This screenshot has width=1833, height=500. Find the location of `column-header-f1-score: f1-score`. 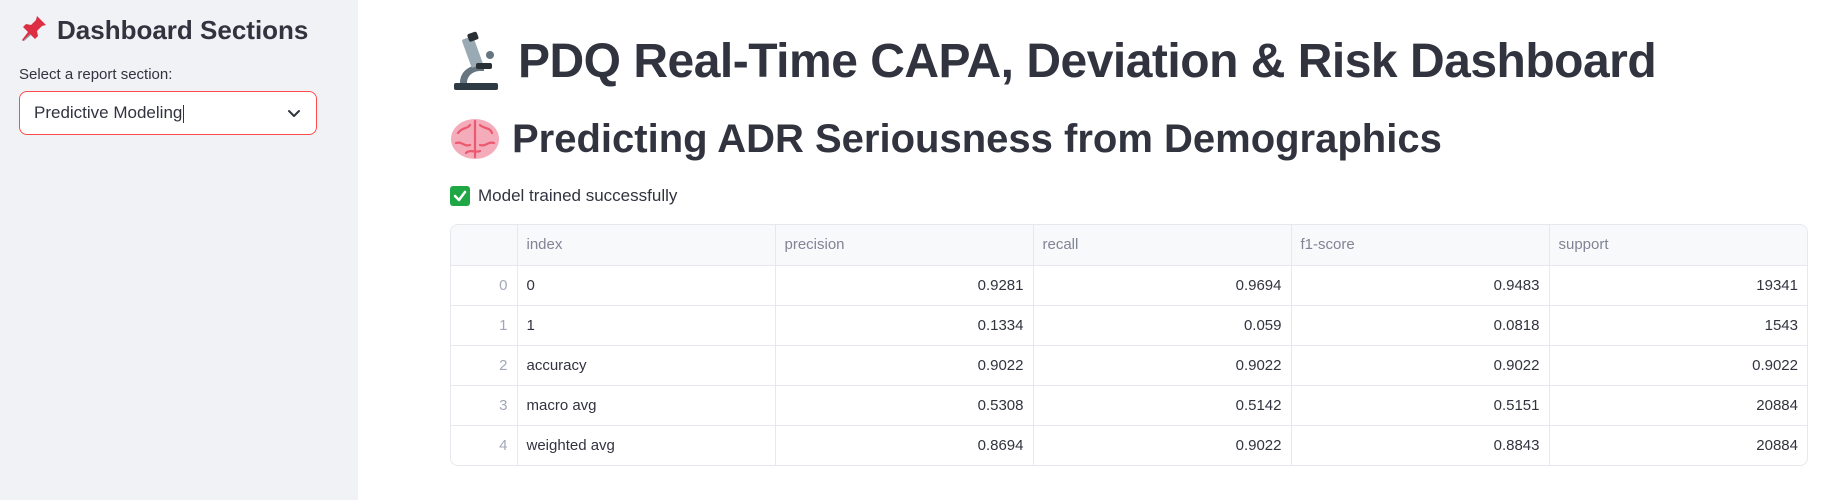

column-header-f1-score: f1-score is located at coordinates (1420, 245).